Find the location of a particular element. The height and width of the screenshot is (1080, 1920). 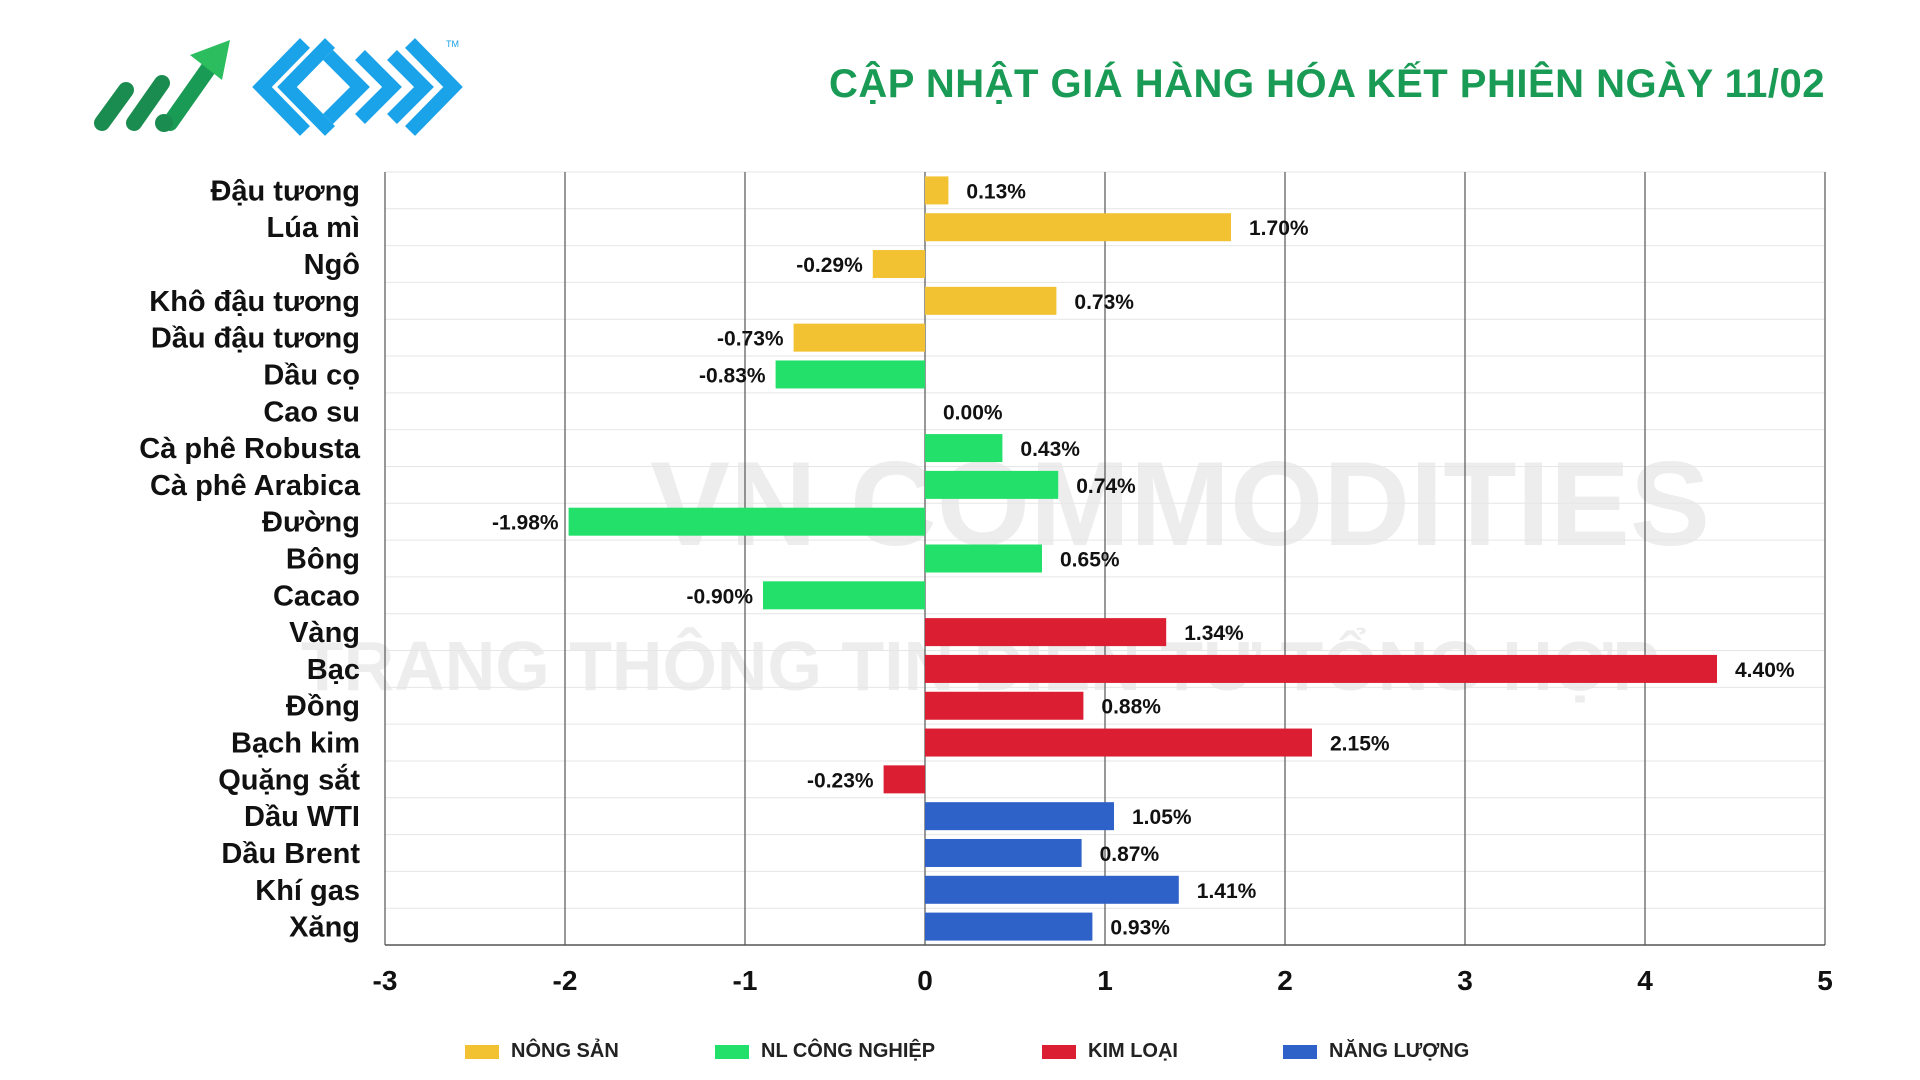

category-label: Cao su is located at coordinates (311, 412).